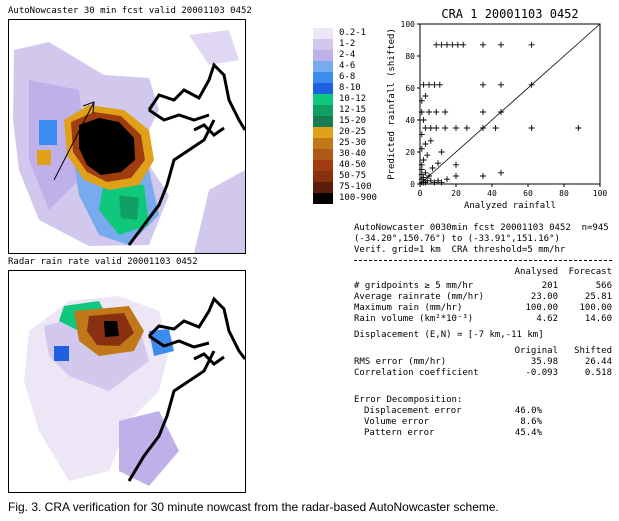  Describe the element at coordinates (449, 335) in the screenshot. I see `displacement-line: Displacement (E,N) = [-7 km,-11 km]` at that location.